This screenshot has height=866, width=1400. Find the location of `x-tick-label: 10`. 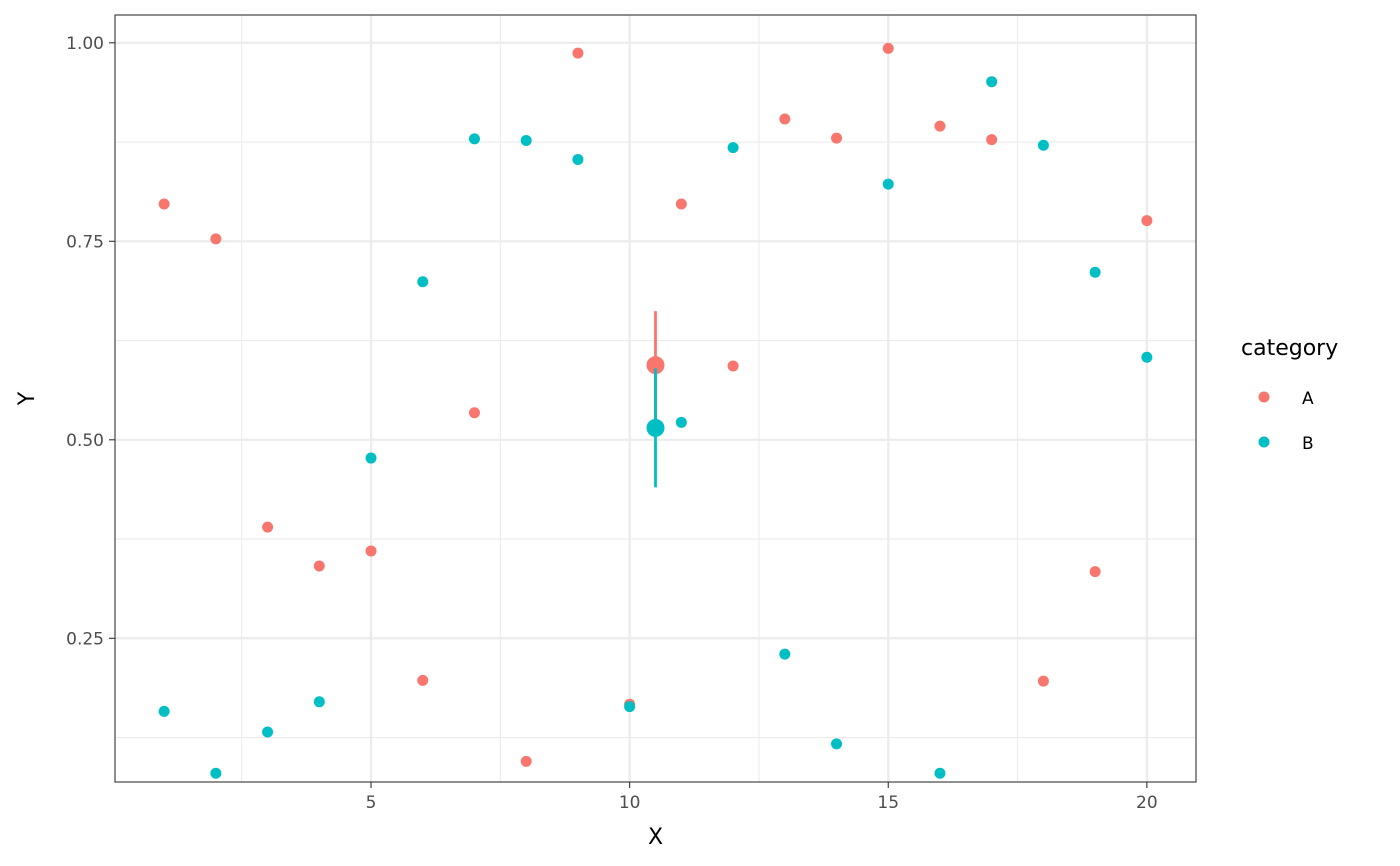

x-tick-label: 10 is located at coordinates (630, 803).